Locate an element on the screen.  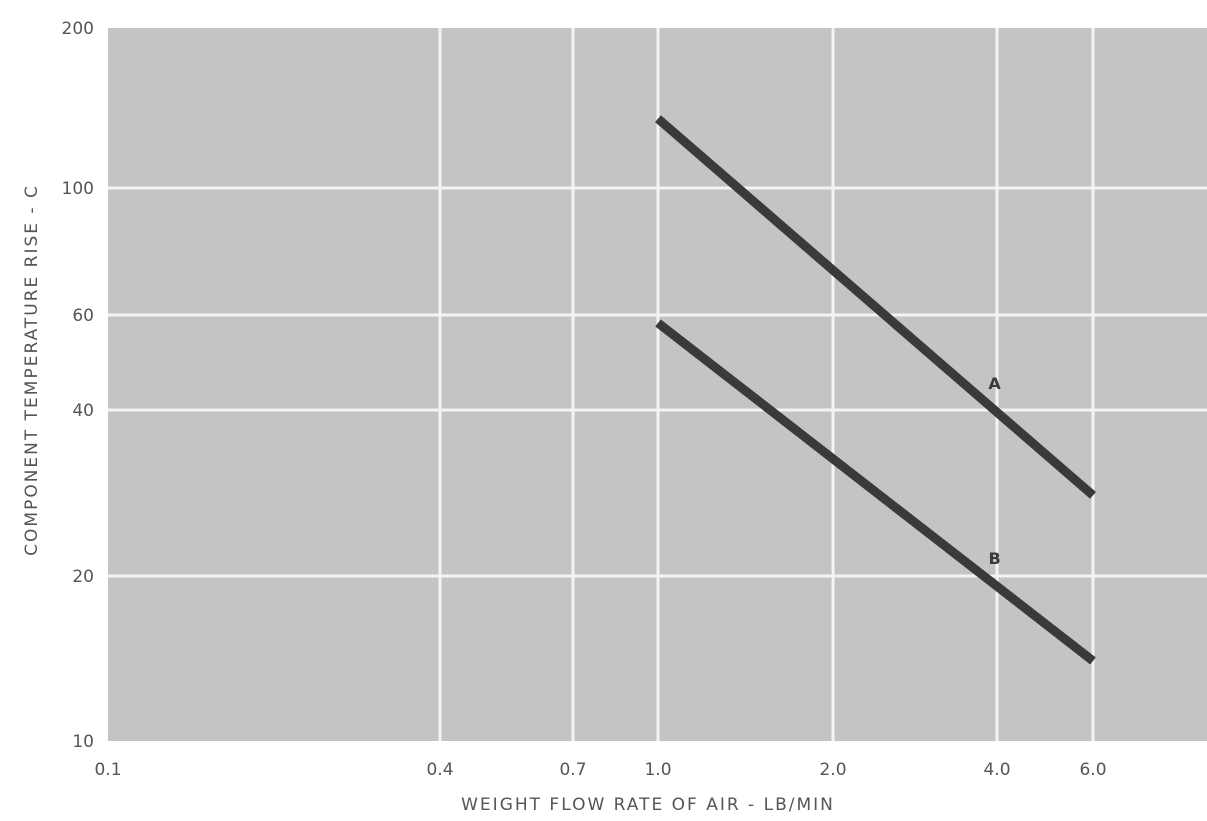
x-tick-label: 0.4 is located at coordinates (439, 770).